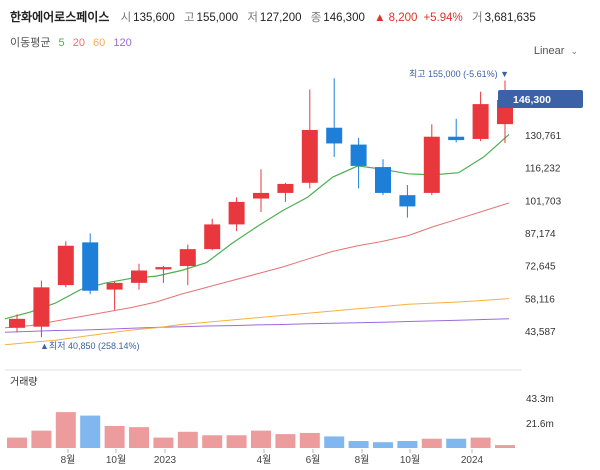 This screenshot has width=600, height=470. Describe the element at coordinates (472, 460) in the screenshot. I see `x-tick-label: 2024` at that location.